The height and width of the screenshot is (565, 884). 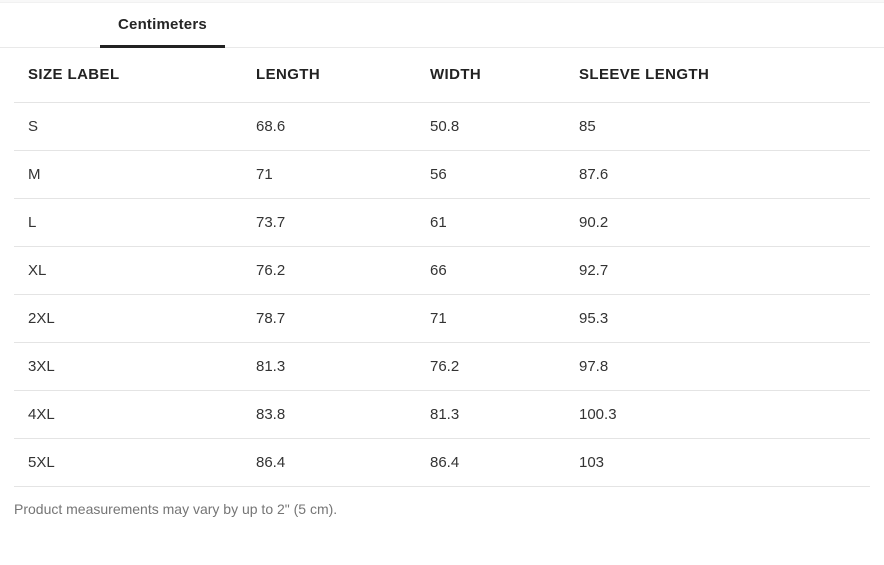 What do you see at coordinates (490, 462) in the screenshot?
I see `cell-width: 86.4` at bounding box center [490, 462].